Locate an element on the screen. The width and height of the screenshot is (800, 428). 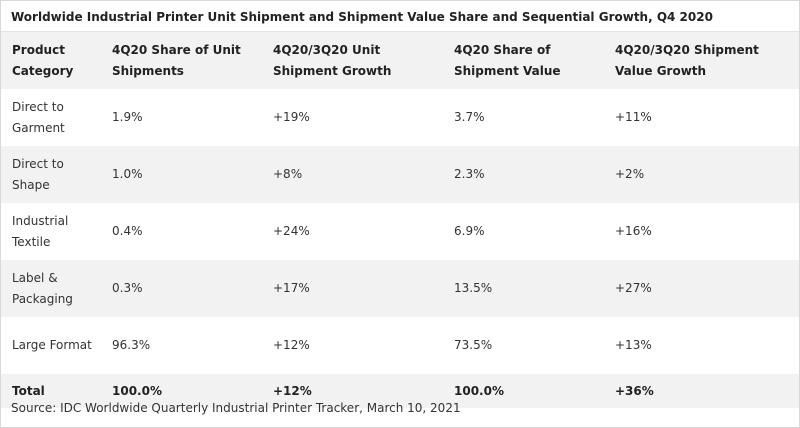
cell-unit-growth: +12% is located at coordinates (352, 345).